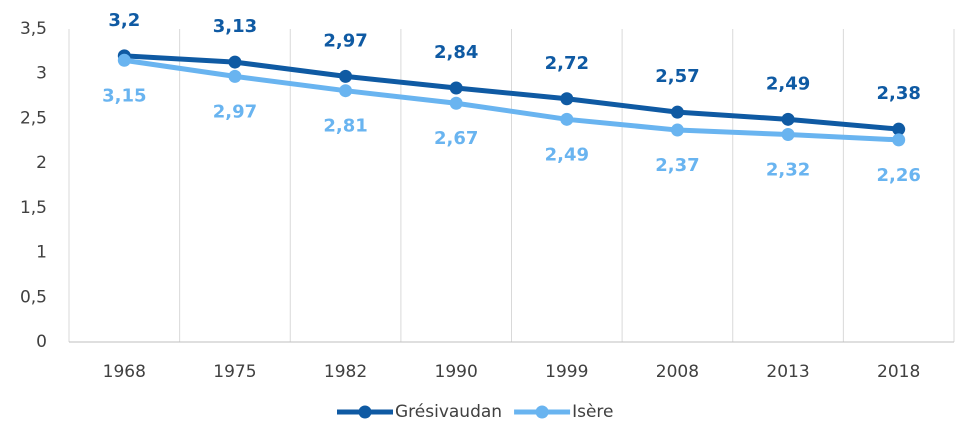 This screenshot has width=955, height=426. What do you see at coordinates (567, 63) in the screenshot?
I see `value-label: 2,72` at bounding box center [567, 63].